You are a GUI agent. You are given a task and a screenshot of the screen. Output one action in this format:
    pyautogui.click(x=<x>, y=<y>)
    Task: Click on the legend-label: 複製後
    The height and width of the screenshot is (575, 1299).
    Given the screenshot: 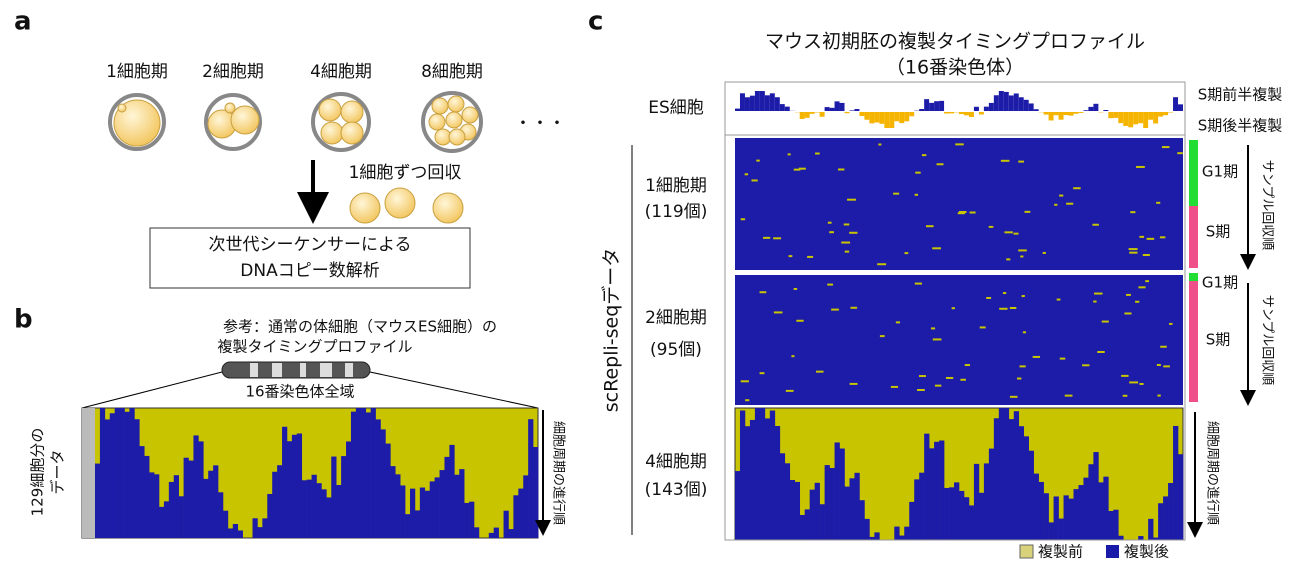 What is the action you would take?
    pyautogui.click(x=1146, y=552)
    